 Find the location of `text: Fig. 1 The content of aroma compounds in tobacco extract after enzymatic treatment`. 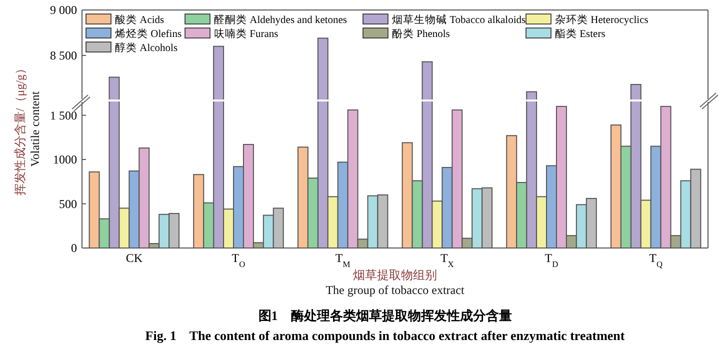

text: Fig. 1 The content of aroma compounds in tobacco extract after enzymatic treatment is located at coordinates (385, 335).